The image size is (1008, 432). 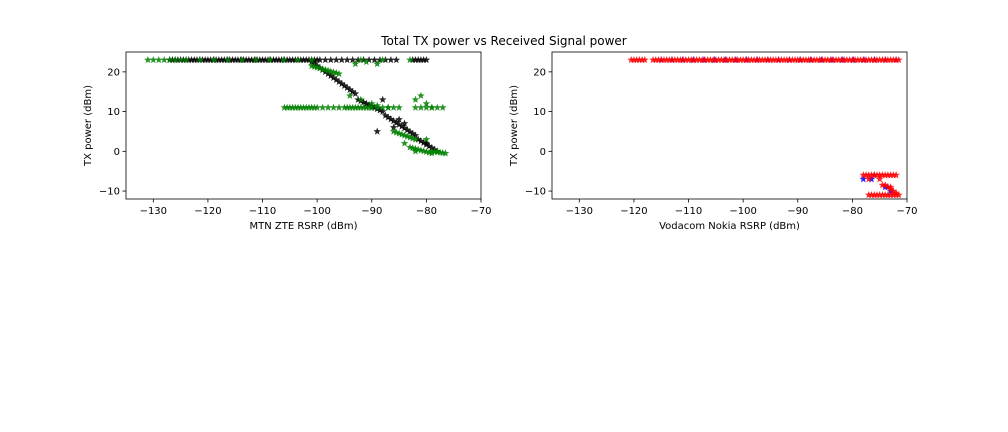 What do you see at coordinates (852, 211) in the screenshot?
I see `x-tick-label: −80` at bounding box center [852, 211].